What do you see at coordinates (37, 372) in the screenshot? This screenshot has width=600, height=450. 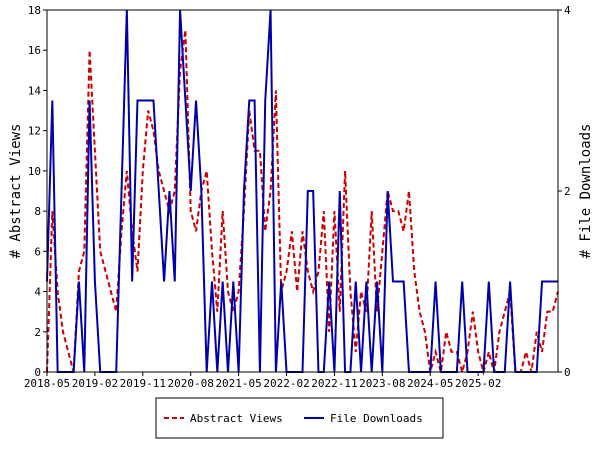 I see `y-tick-label: 0` at bounding box center [37, 372].